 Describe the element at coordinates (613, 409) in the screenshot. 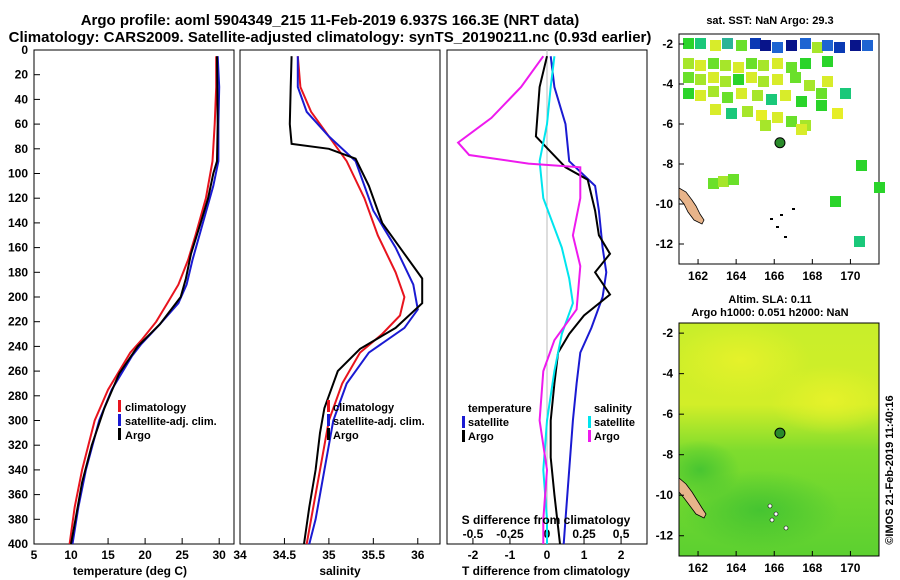

I see `legend-title-salinity: salinity` at that location.